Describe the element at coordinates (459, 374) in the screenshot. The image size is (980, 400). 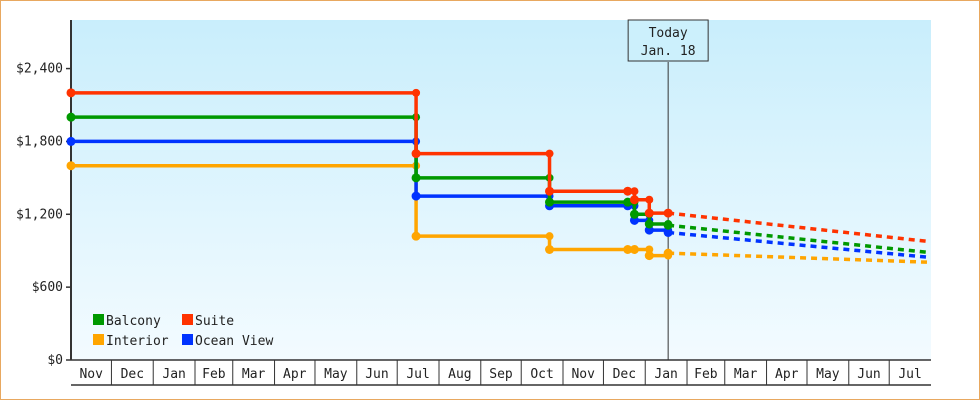
I see `month-label: Aug` at that location.